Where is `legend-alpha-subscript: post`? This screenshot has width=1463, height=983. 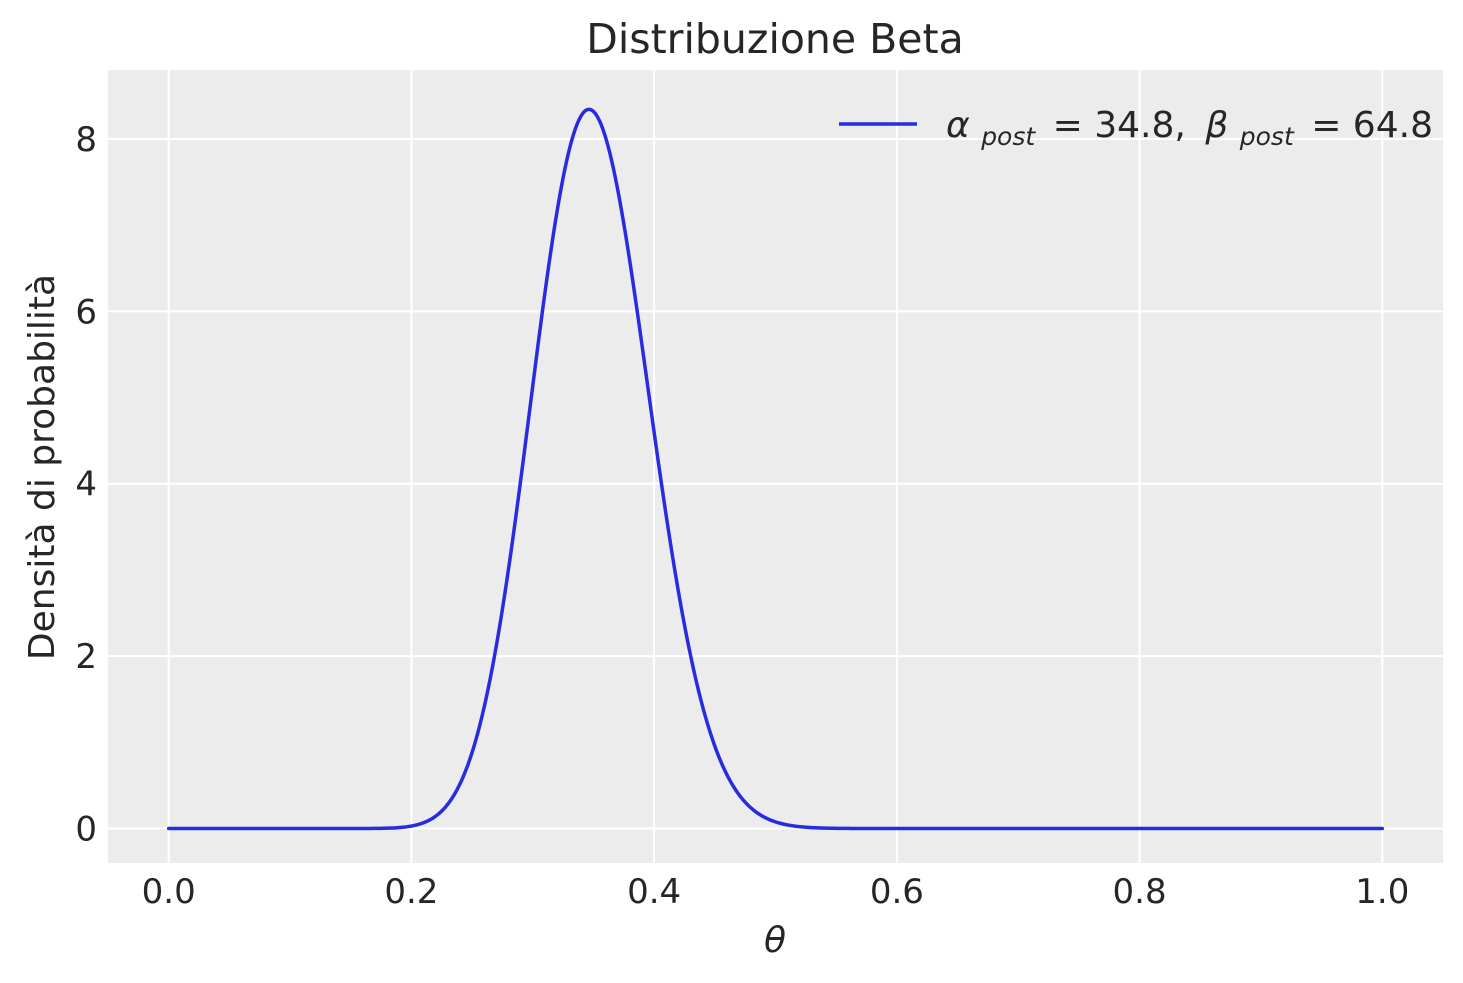
legend-alpha-subscript: post is located at coordinates (1008, 136).